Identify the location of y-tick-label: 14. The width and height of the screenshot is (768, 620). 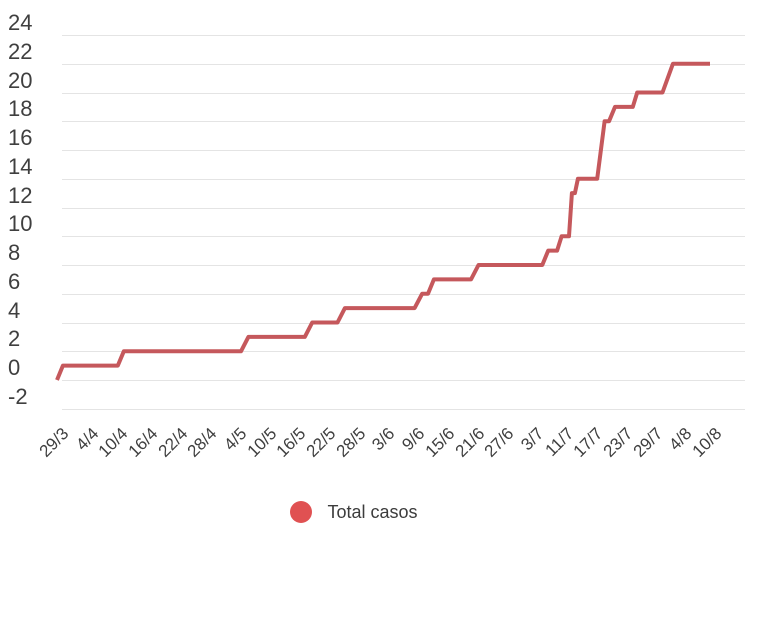
(20, 166).